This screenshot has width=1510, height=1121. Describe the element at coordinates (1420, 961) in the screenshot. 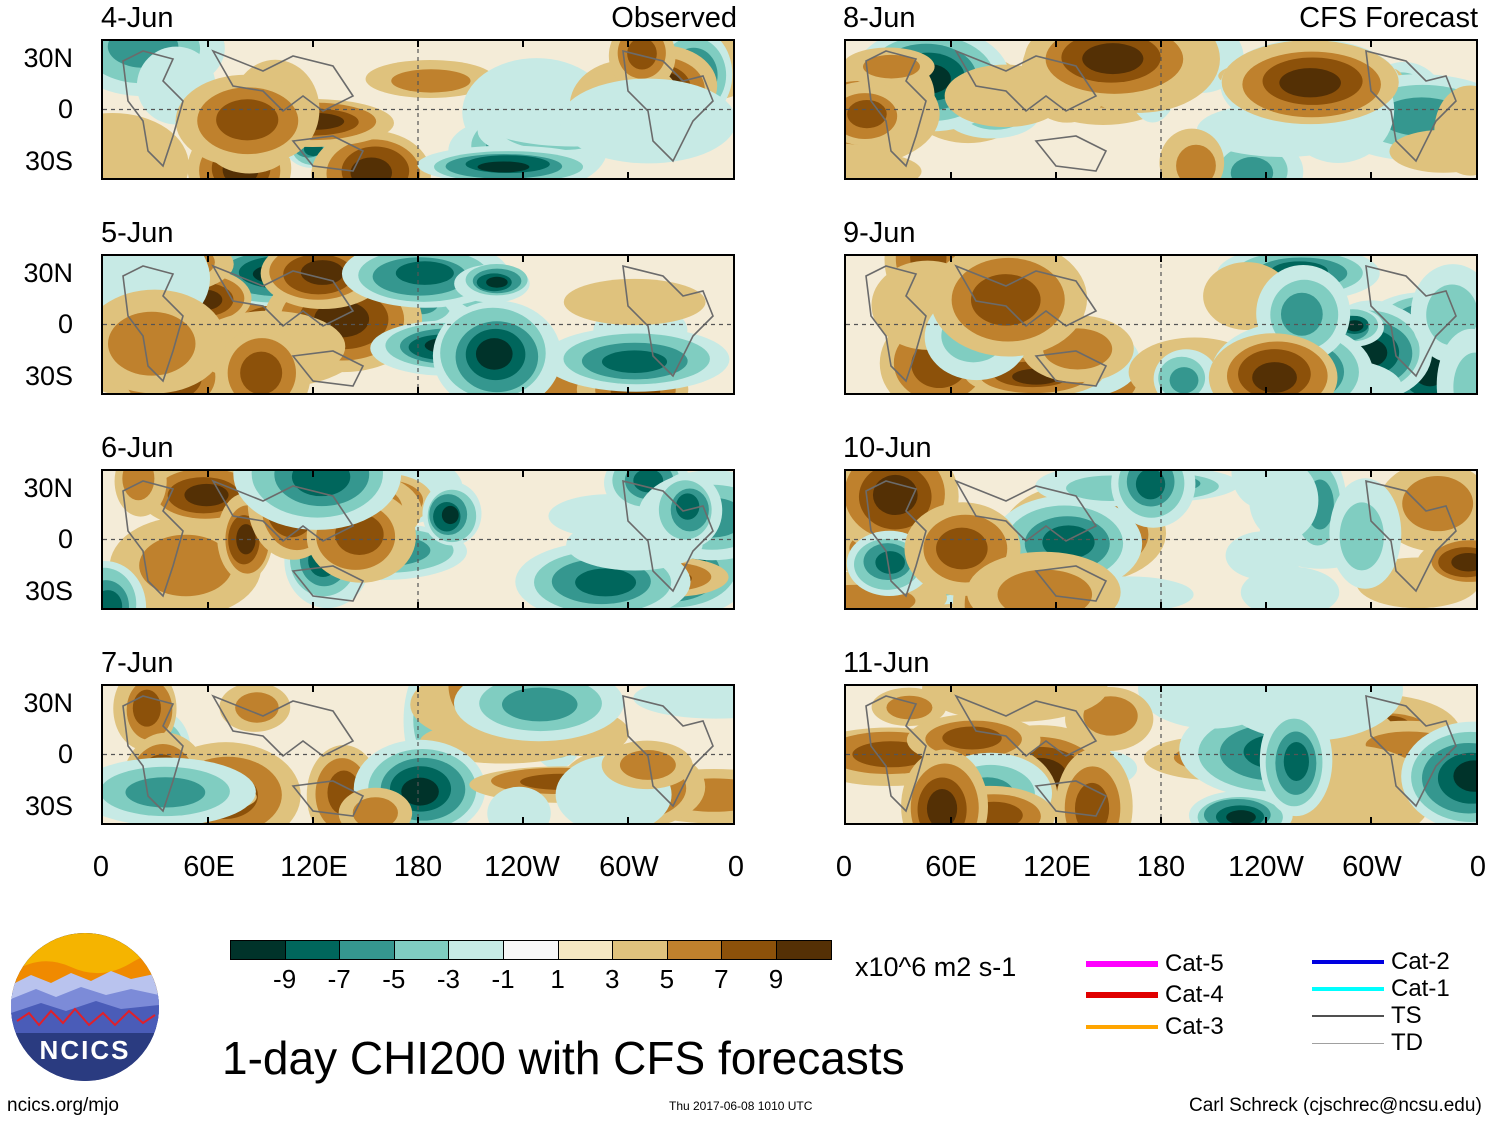

I see `legend-label-cat-2: Cat-2` at that location.